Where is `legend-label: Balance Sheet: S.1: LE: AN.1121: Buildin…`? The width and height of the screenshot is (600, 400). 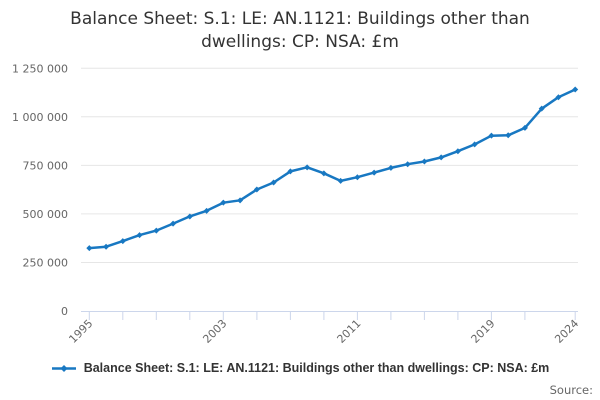 legend-label: Balance Sheet: S.1: LE: AN.1121: Buildin… is located at coordinates (316, 368).